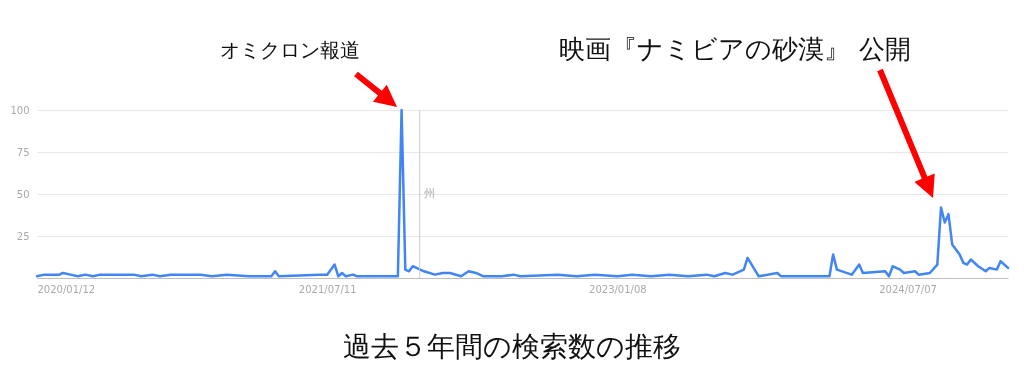 The image size is (1024, 385). Describe the element at coordinates (327, 289) in the screenshot. I see `x-tick-label: 2021/07/11` at that location.